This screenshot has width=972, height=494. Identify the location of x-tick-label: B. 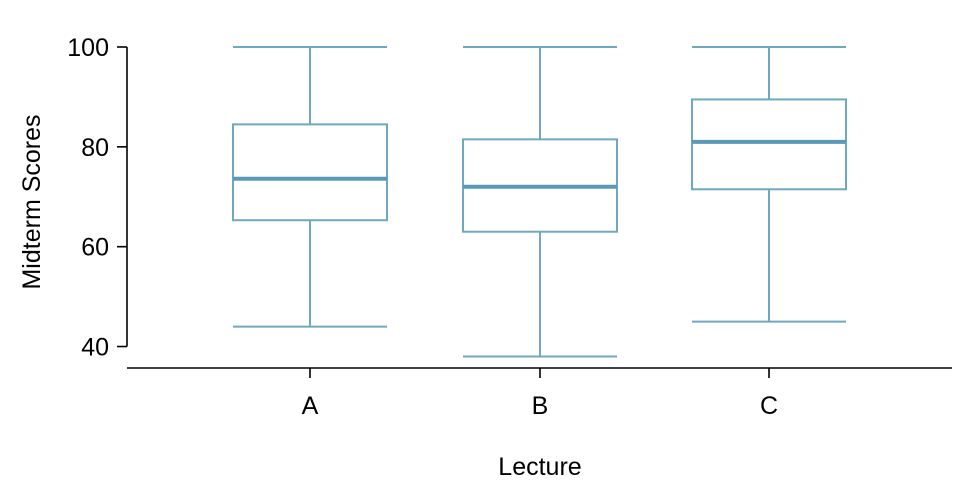
(540, 406).